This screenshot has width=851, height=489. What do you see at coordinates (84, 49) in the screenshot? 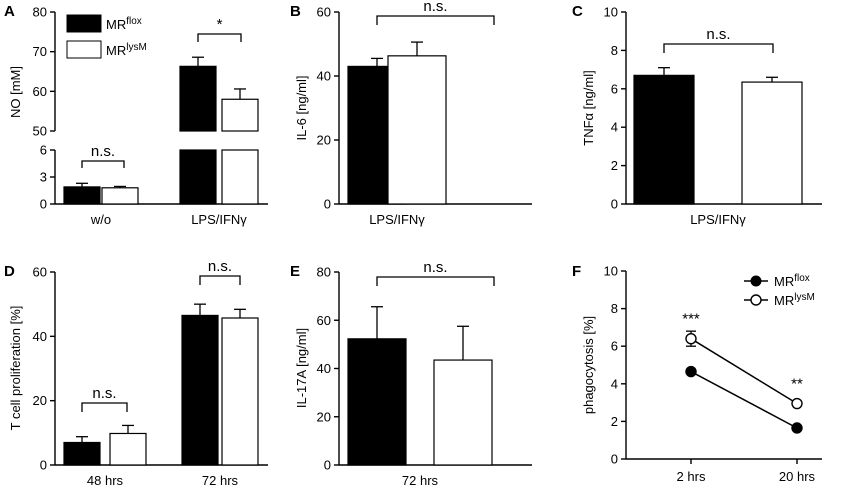
I see `legend-swatch-lysm` at bounding box center [84, 49].